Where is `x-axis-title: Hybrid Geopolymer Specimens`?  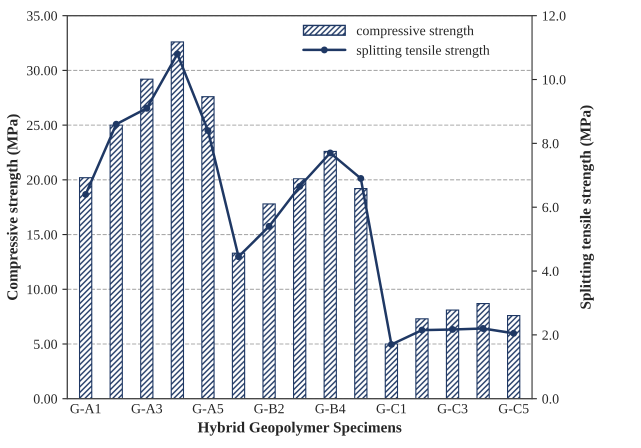
x-axis-title: Hybrid Geopolymer Specimens is located at coordinates (300, 429).